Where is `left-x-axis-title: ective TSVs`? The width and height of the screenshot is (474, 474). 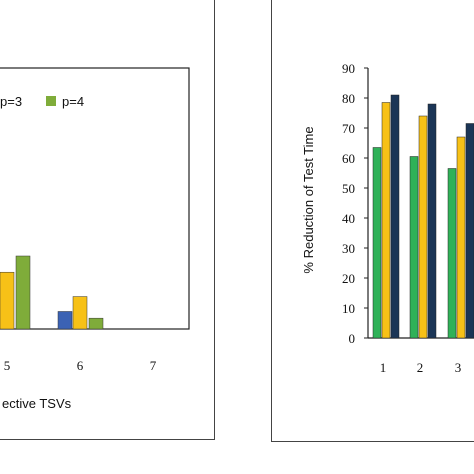
left-x-axis-title: ective TSVs is located at coordinates (37, 403).